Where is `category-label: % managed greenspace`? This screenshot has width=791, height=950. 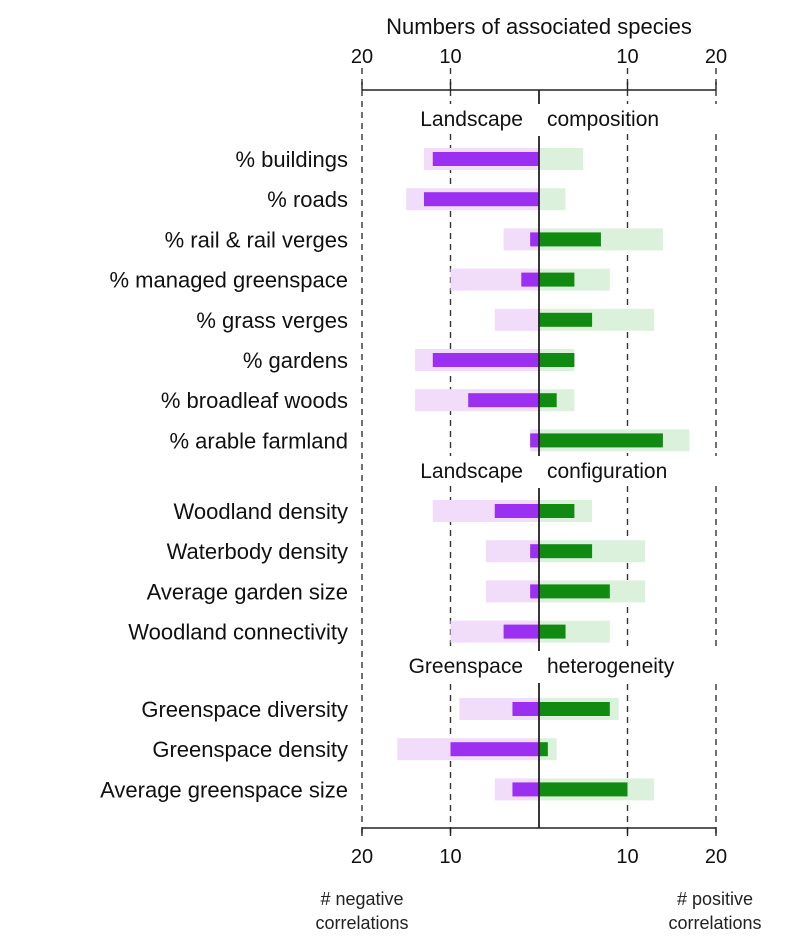 category-label: % managed greenspace is located at coordinates (229, 280).